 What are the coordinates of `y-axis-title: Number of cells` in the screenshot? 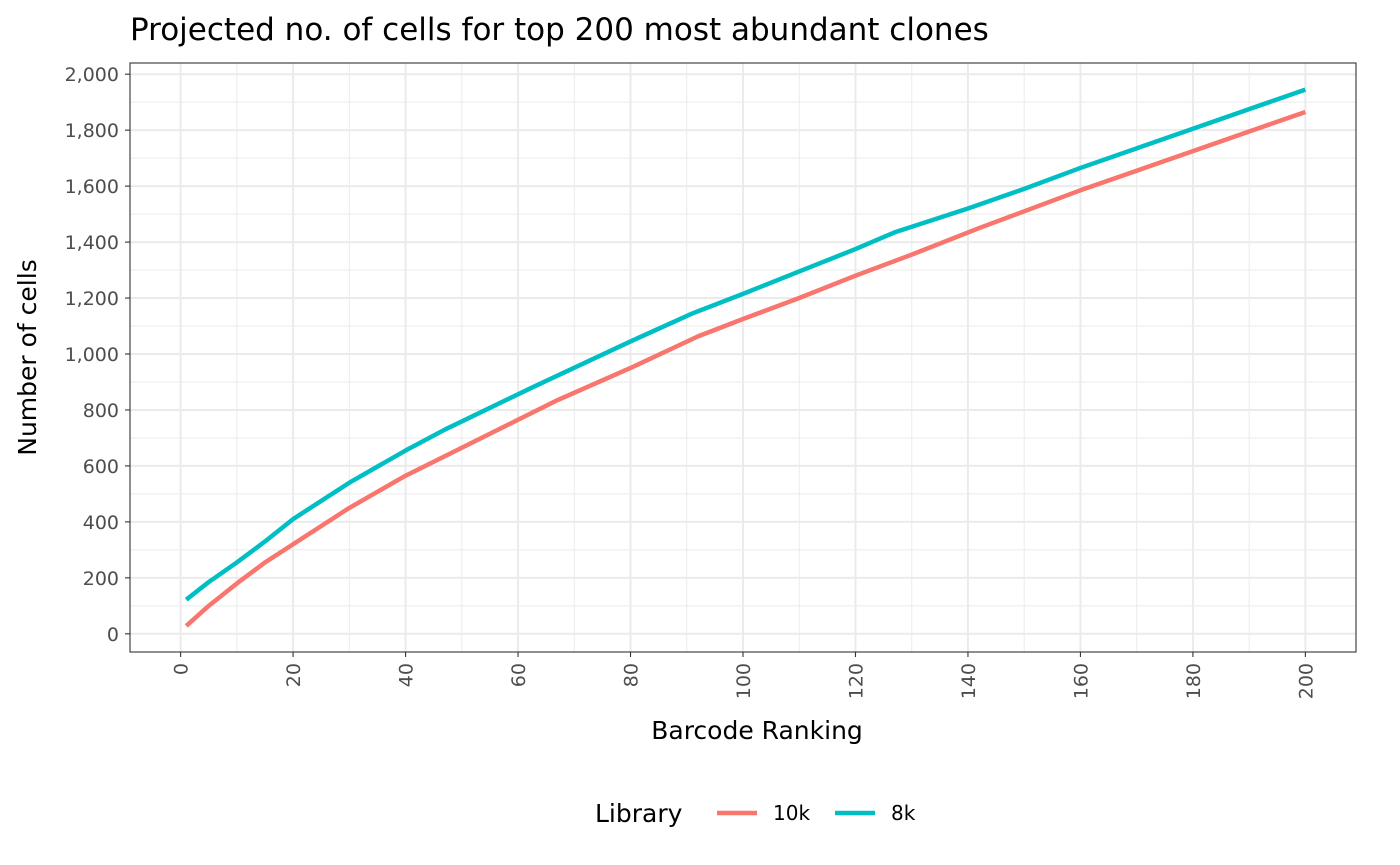 It's located at (27, 357).